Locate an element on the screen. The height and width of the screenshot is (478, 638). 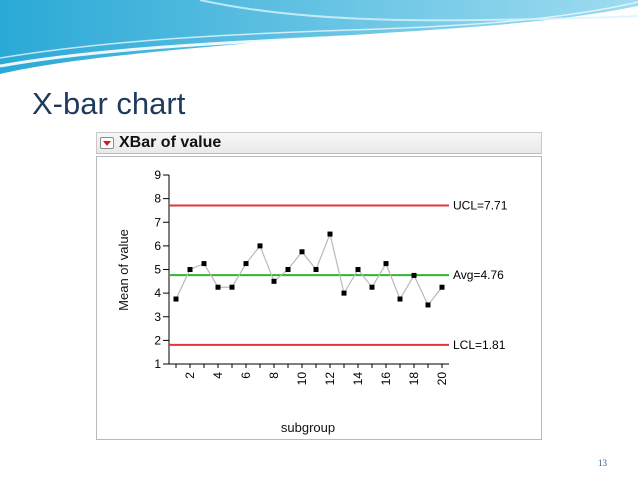
y-tick-label: 6 is located at coordinates (157, 246).